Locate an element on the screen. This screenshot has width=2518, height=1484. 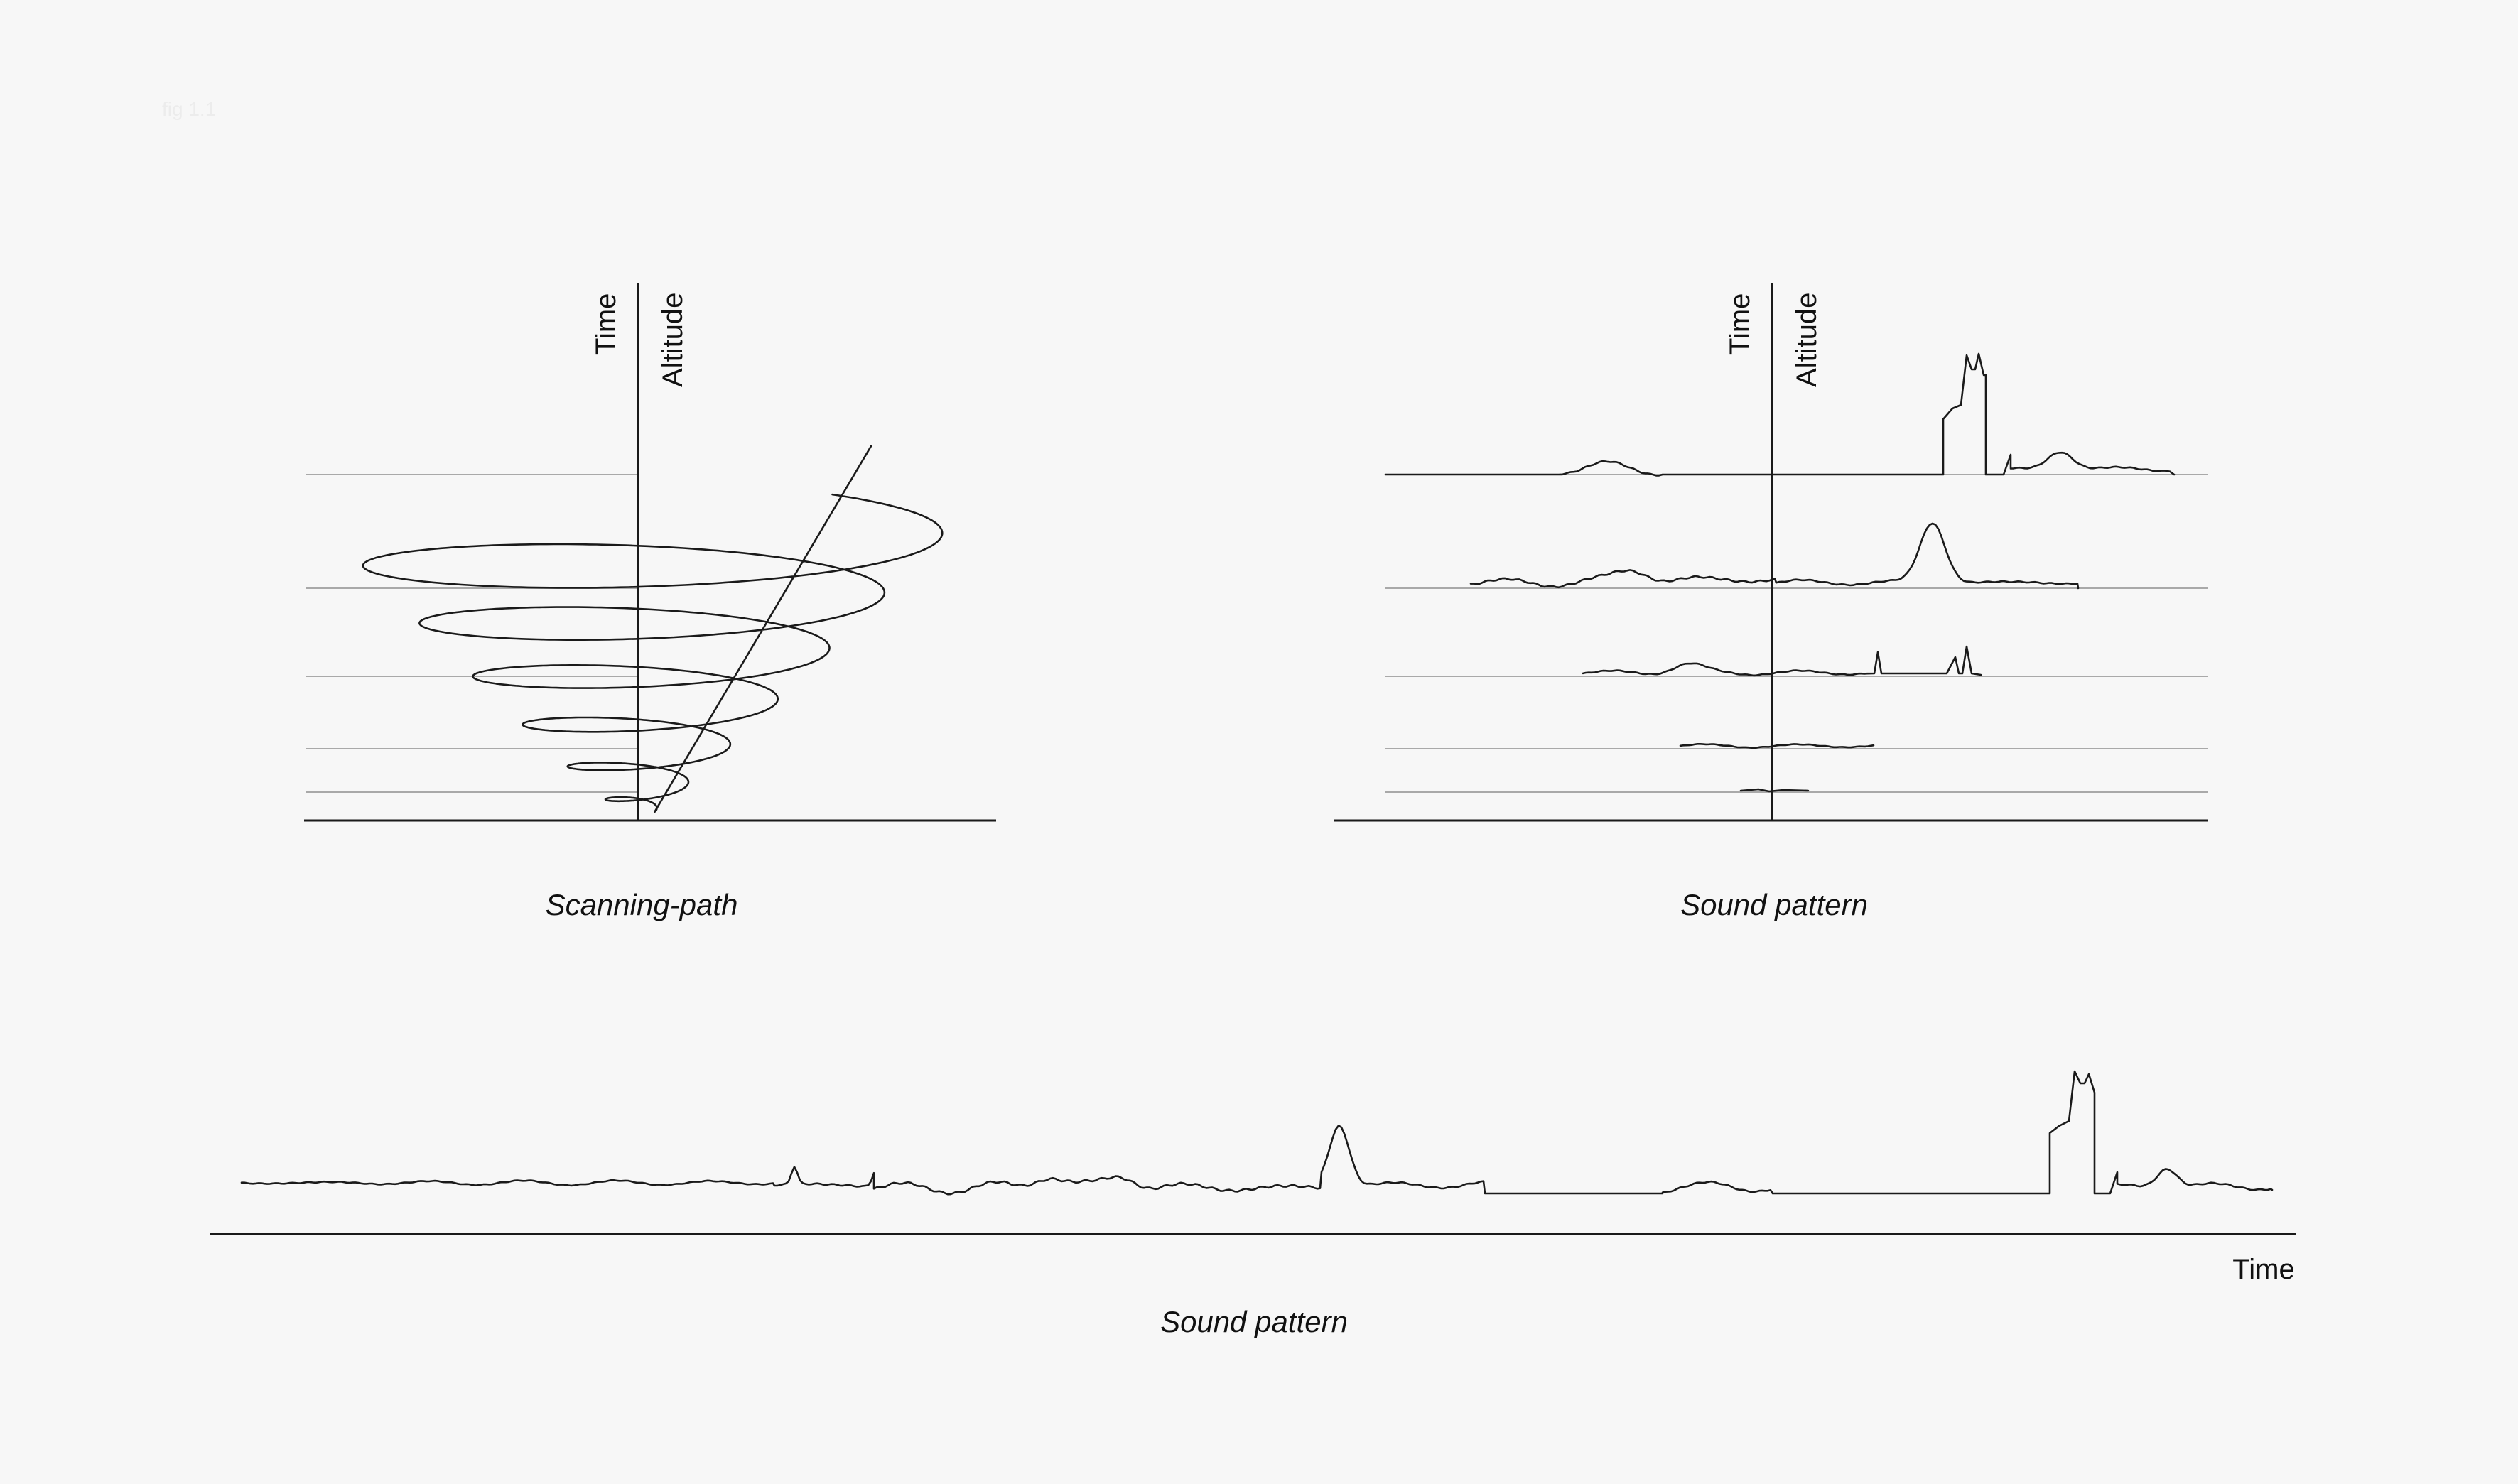
scanning-axis-altitude-label: Altitude is located at coordinates (672, 340).